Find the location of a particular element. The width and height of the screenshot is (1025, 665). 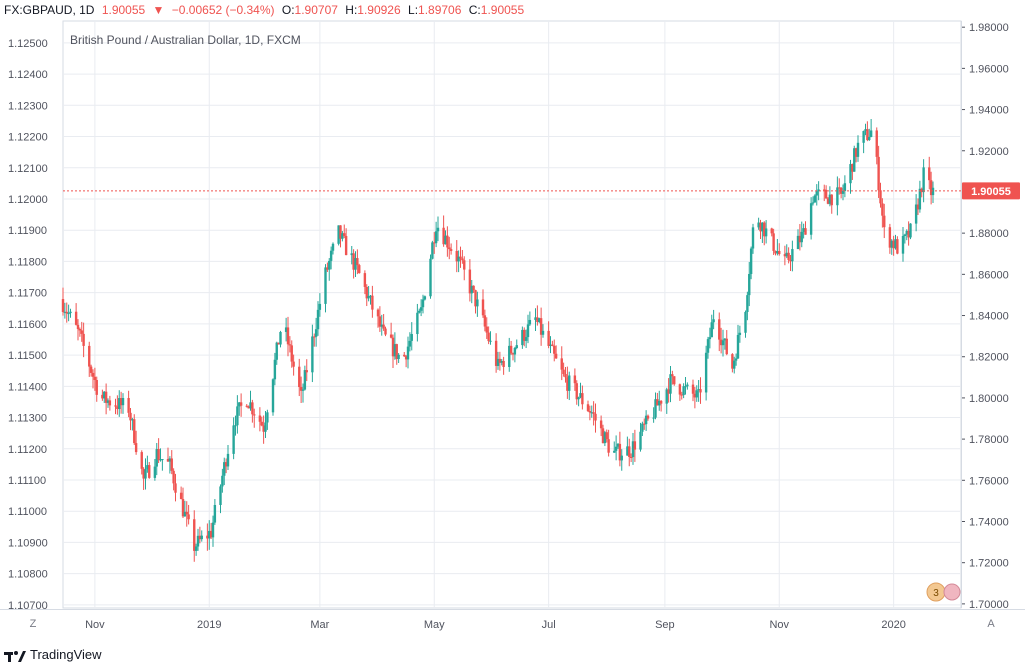

tradingview-brand: TradingView is located at coordinates (66, 654).